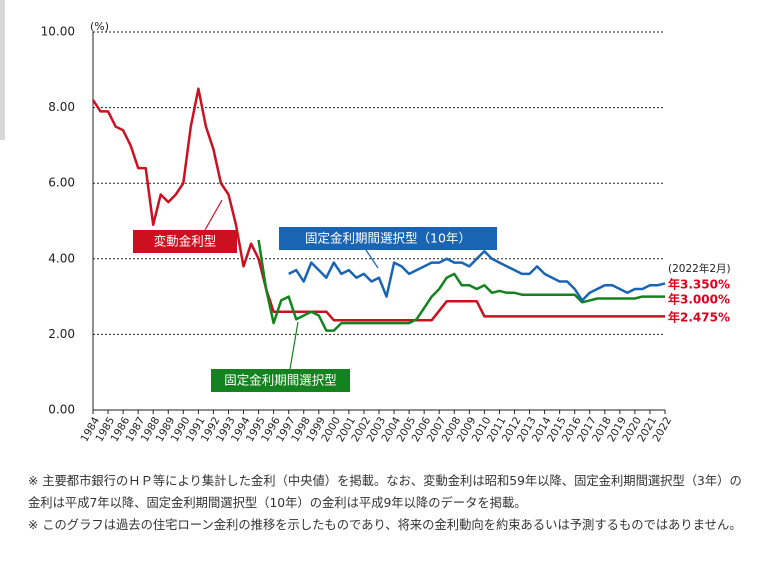 The image size is (764, 575). Describe the element at coordinates (61, 107) in the screenshot. I see `y-tick-label: 8.00` at that location.